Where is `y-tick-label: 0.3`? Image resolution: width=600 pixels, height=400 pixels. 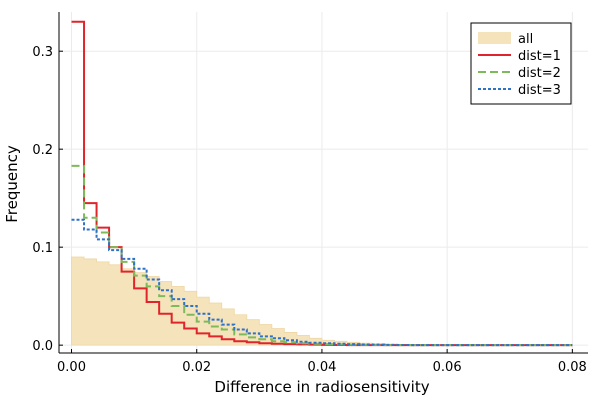 y-tick-label: 0.3 is located at coordinates (42, 52).